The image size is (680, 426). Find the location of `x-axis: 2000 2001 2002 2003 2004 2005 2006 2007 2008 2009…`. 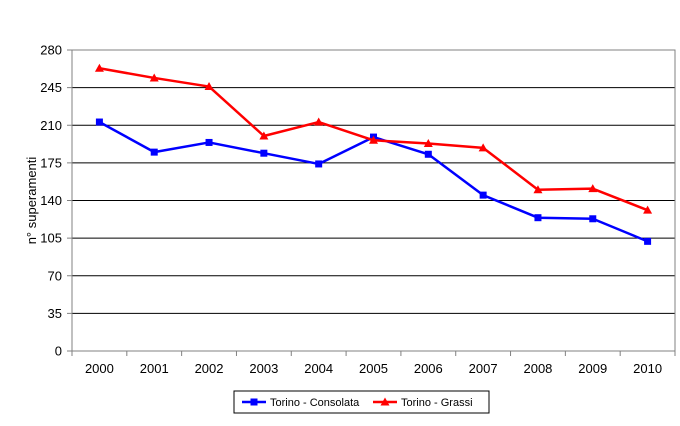

x-axis: 2000 2001 2002 2003 2004 2005 2006 2007 2008 2009… is located at coordinates (373, 363).